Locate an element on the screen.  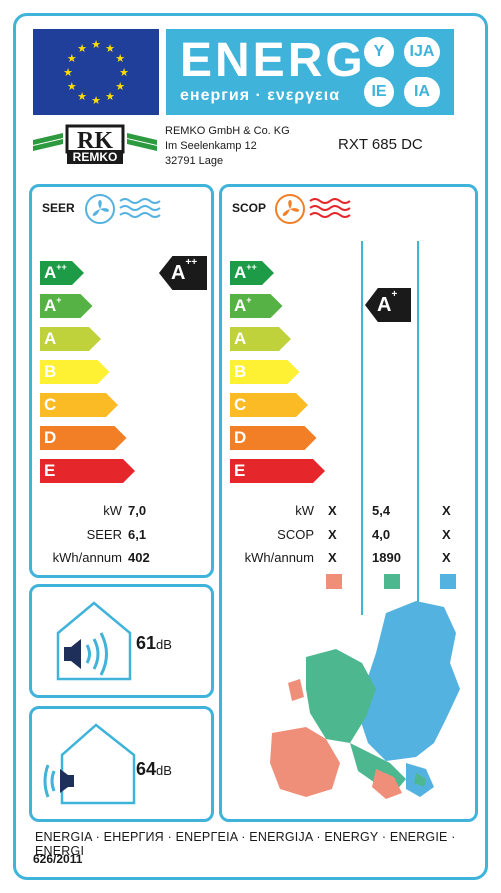
scop-class-bar: A is located at coordinates (260, 339).